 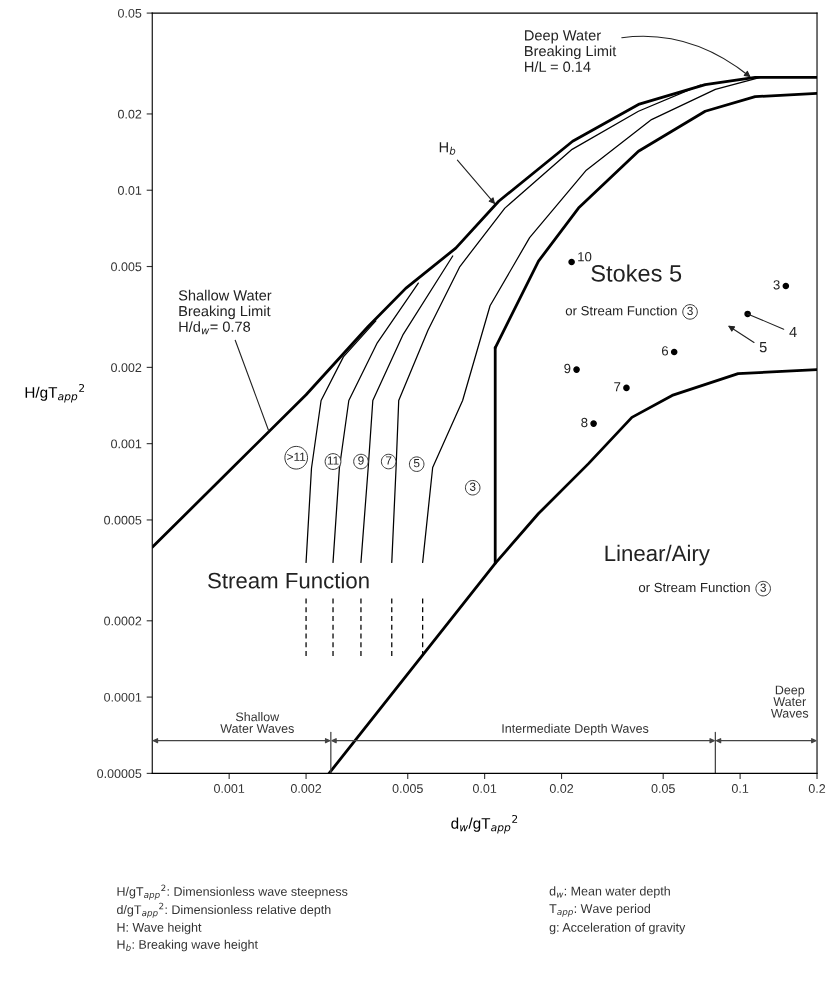 What do you see at coordinates (657, 555) in the screenshot?
I see `annotation: Linear/Airy` at bounding box center [657, 555].